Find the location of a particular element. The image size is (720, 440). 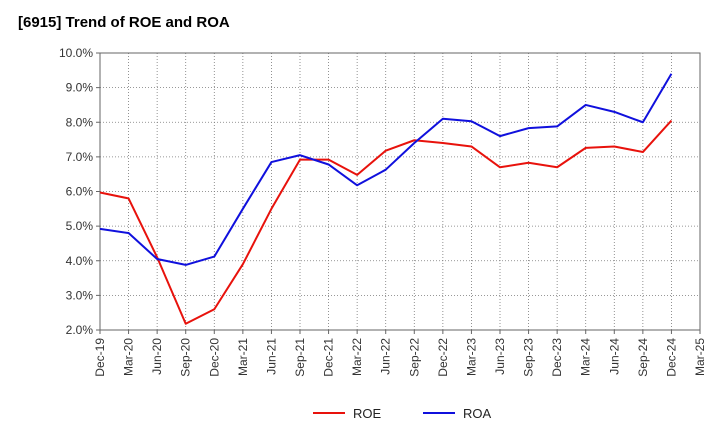

x-tick-label: Dec-19 is located at coordinates (100, 357).